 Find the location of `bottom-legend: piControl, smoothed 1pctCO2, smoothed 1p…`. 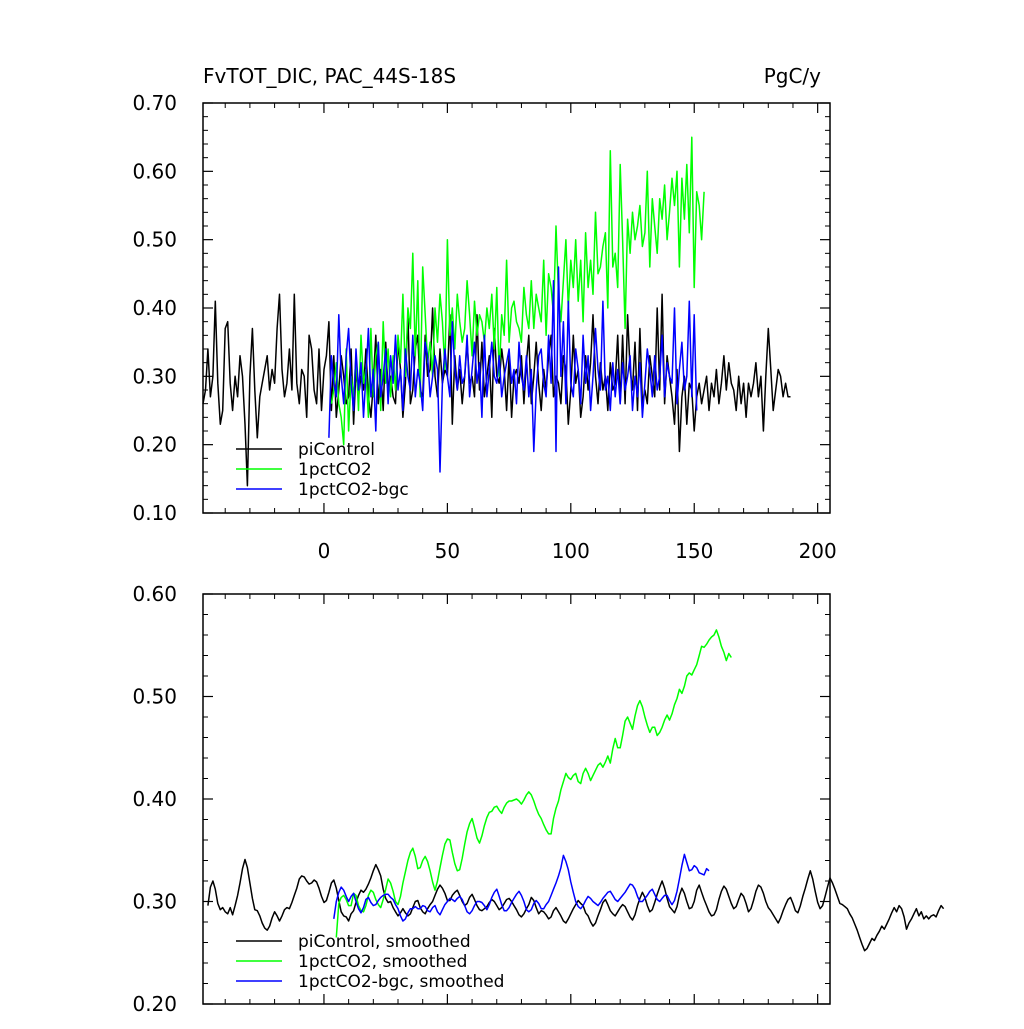

bottom-legend: piControl, smoothed 1pctCO2, smoothed 1p… is located at coordinates (370, 962).